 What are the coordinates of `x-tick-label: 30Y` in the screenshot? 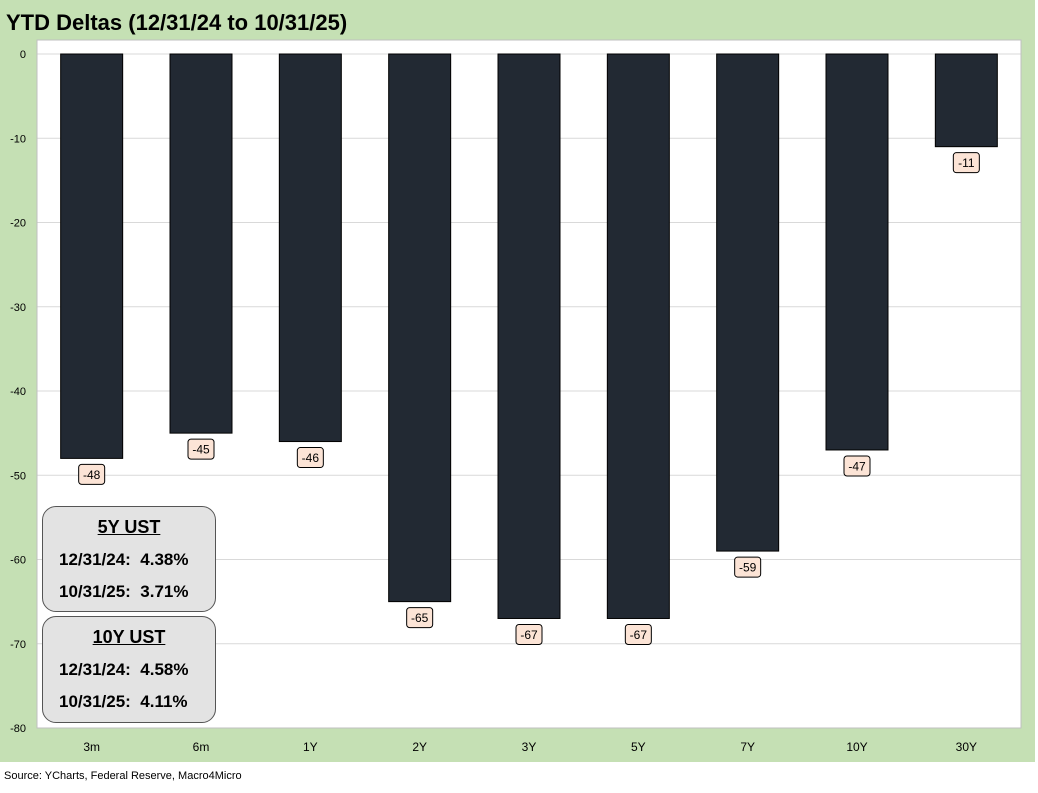 It's located at (966, 747).